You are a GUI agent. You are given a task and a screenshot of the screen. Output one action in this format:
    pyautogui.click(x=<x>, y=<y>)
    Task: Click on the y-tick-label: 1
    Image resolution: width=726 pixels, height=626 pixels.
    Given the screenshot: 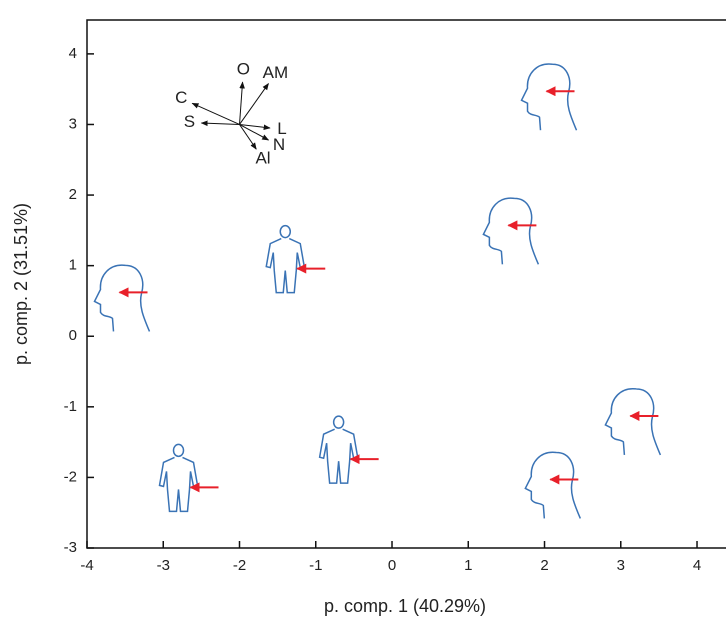 What is the action you would take?
    pyautogui.click(x=73, y=265)
    